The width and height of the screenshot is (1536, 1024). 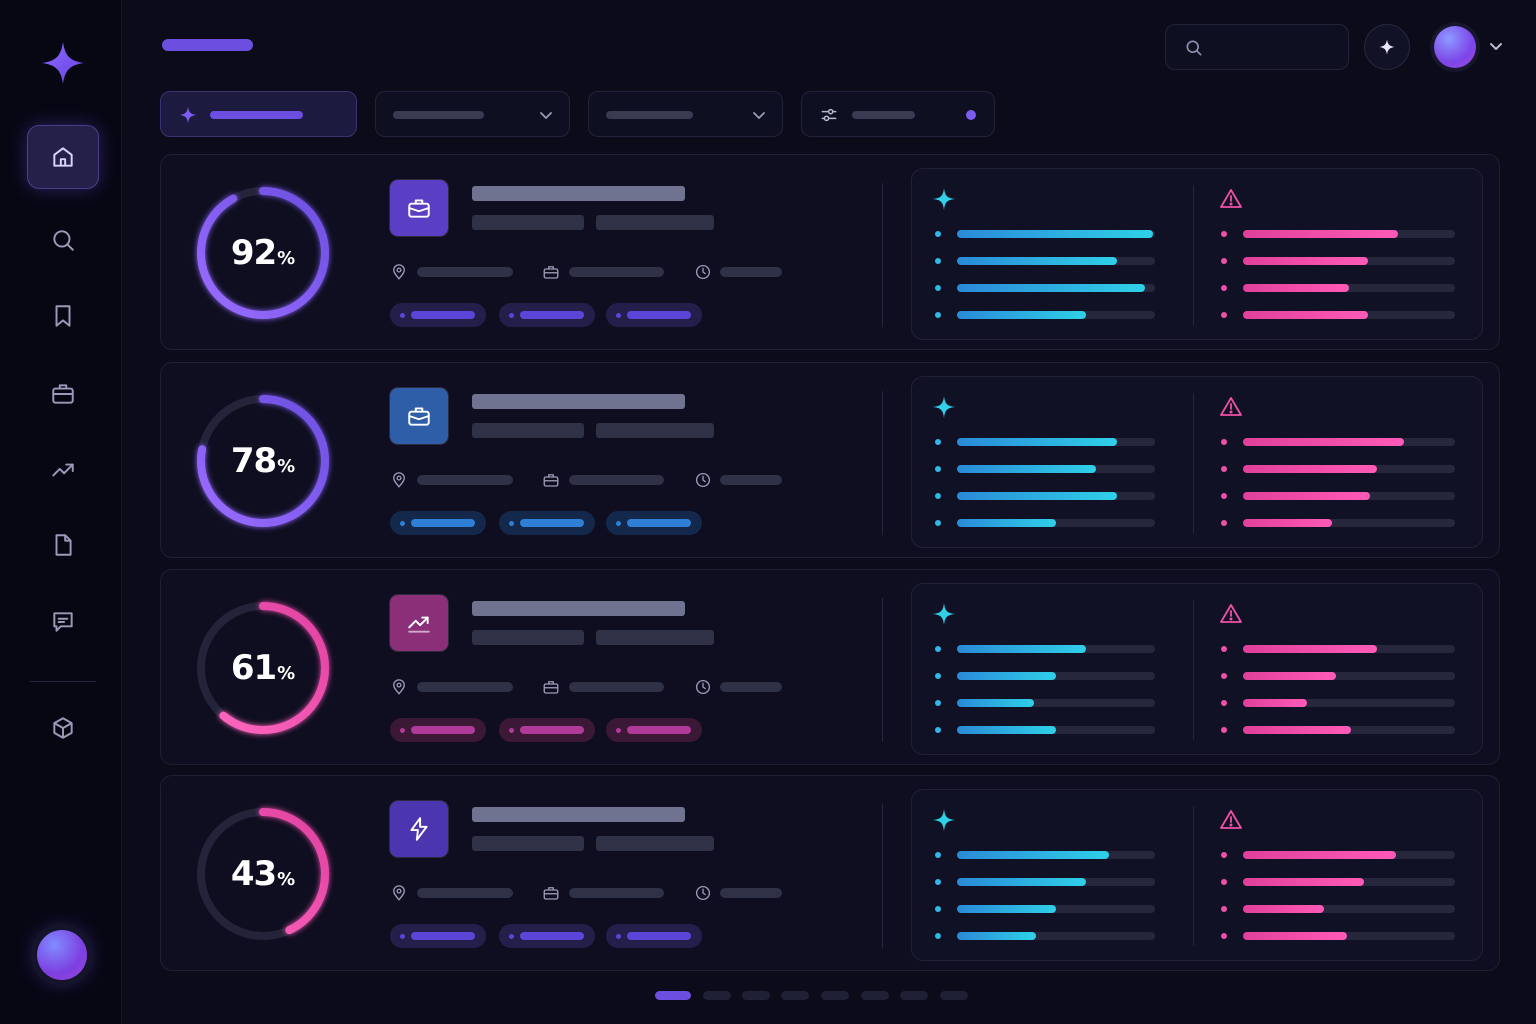 I want to click on location-pin-icon, so click(x=399, y=480).